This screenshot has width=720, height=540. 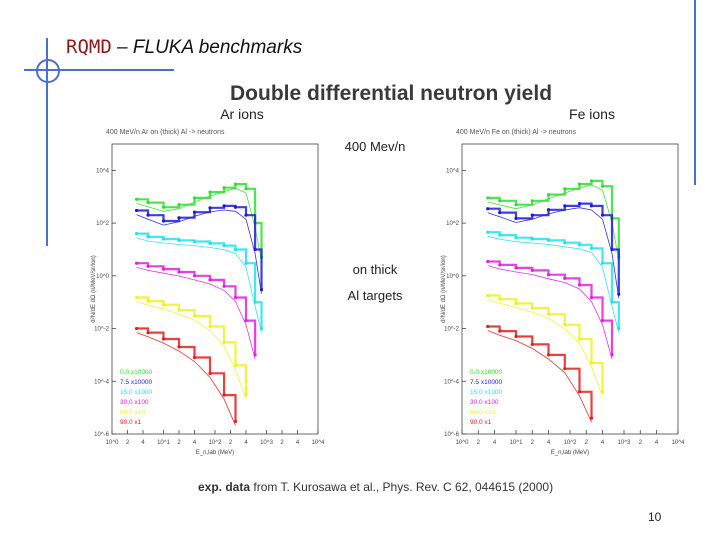 What do you see at coordinates (375, 269) in the screenshot?
I see `target-label-line1: on thick` at bounding box center [375, 269].